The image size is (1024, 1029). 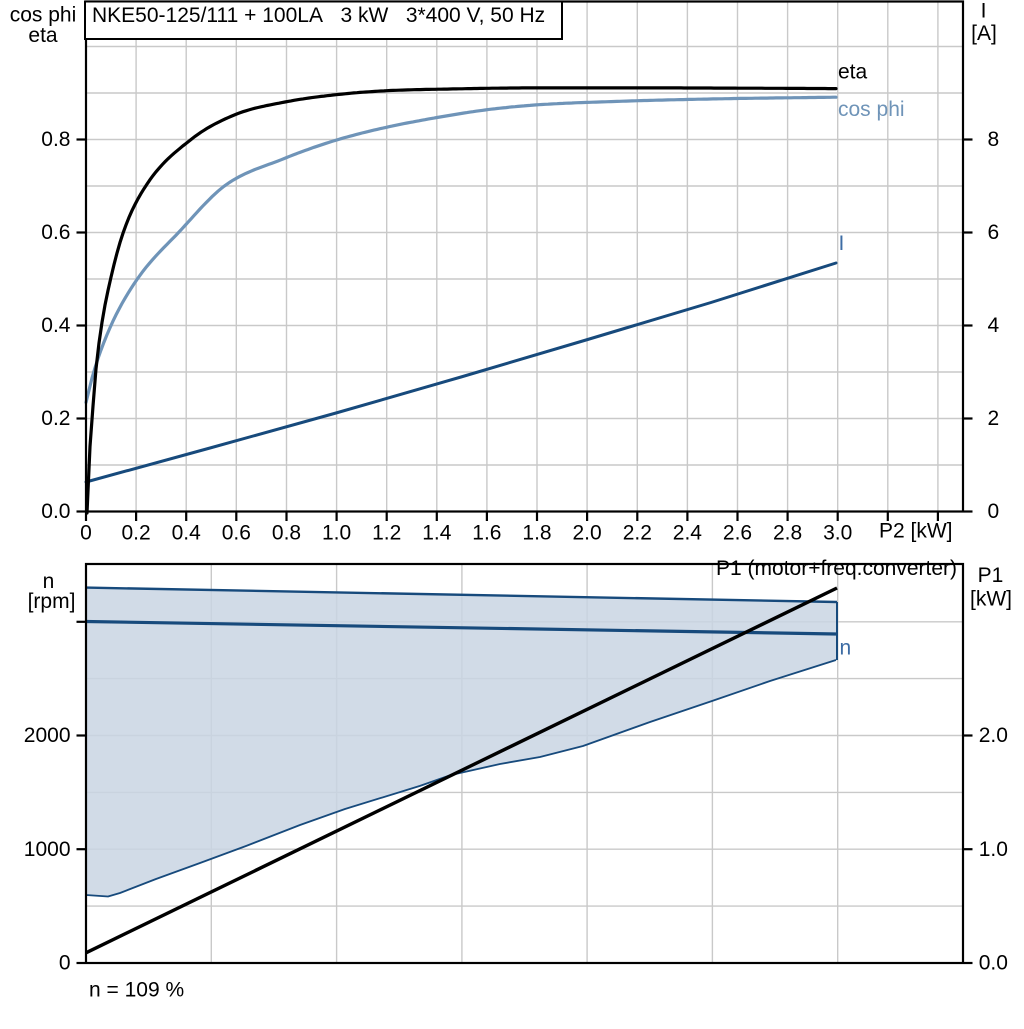 I want to click on svg-text: 3.0, so click(x=837, y=532).